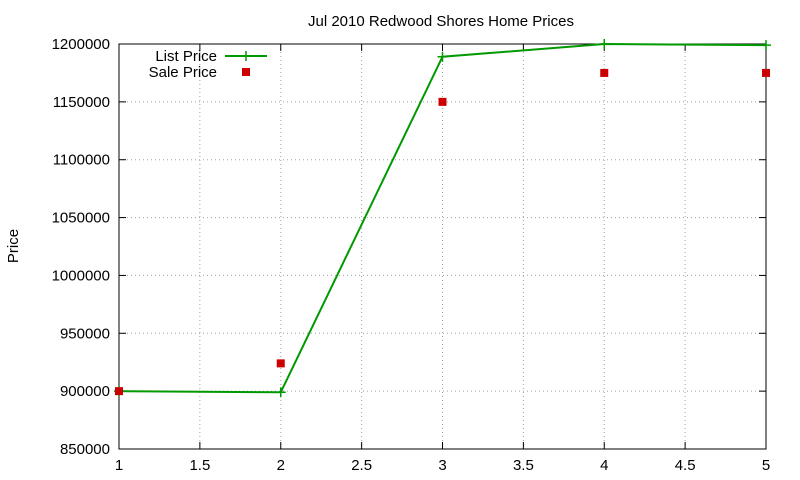  What do you see at coordinates (183, 72) in the screenshot?
I see `legend-label: Sale Price` at bounding box center [183, 72].